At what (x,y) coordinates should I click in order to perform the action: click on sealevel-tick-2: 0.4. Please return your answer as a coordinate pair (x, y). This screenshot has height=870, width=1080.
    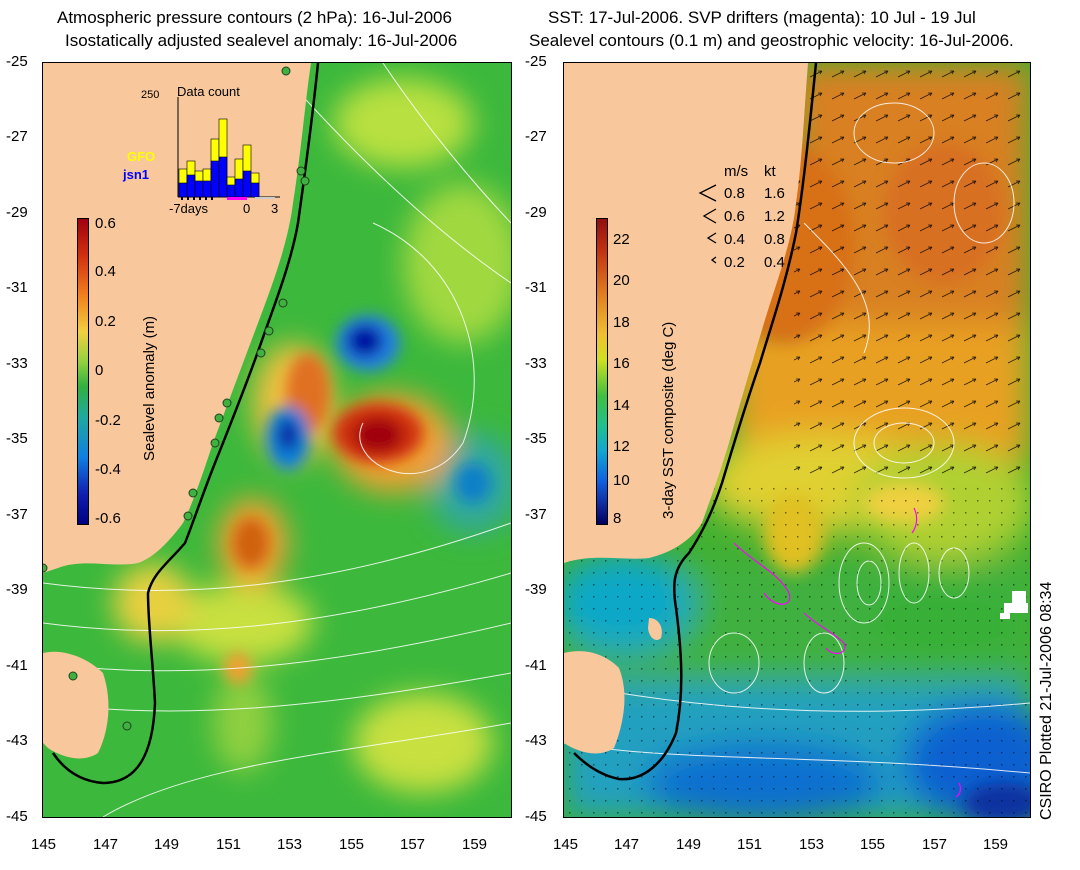
    Looking at the image, I should click on (105, 271).